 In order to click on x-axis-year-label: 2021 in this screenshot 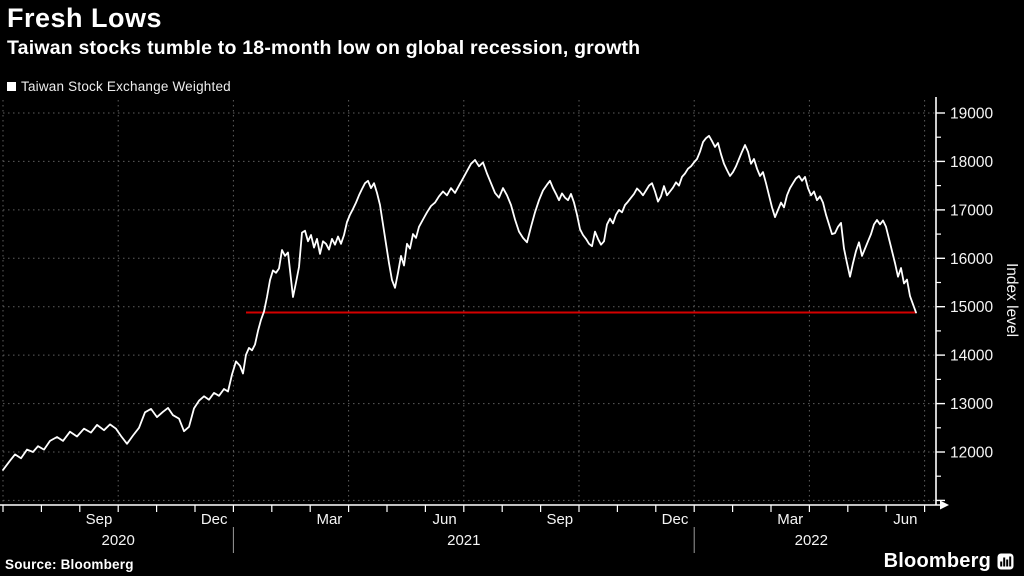, I will do `click(463, 540)`.